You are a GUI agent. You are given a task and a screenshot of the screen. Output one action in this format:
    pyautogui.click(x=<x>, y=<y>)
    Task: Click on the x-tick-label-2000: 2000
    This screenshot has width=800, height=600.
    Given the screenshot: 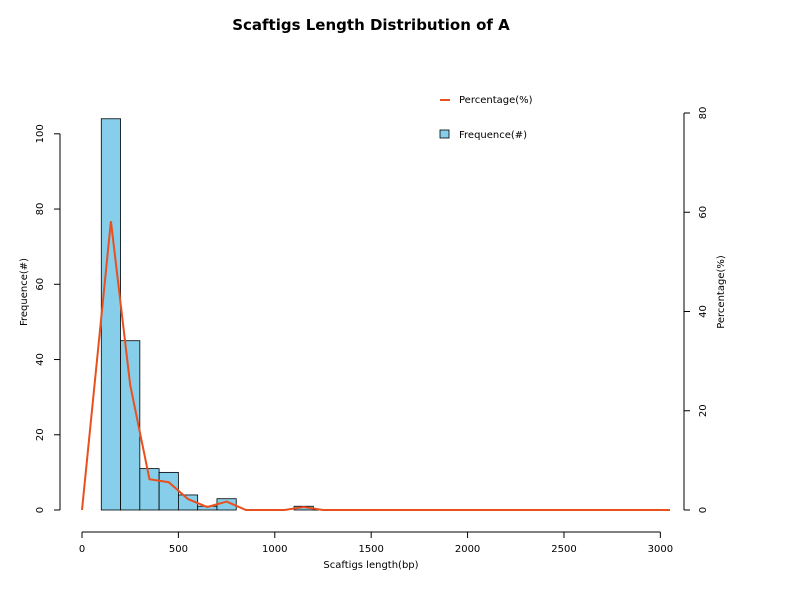 What is the action you would take?
    pyautogui.click(x=467, y=549)
    